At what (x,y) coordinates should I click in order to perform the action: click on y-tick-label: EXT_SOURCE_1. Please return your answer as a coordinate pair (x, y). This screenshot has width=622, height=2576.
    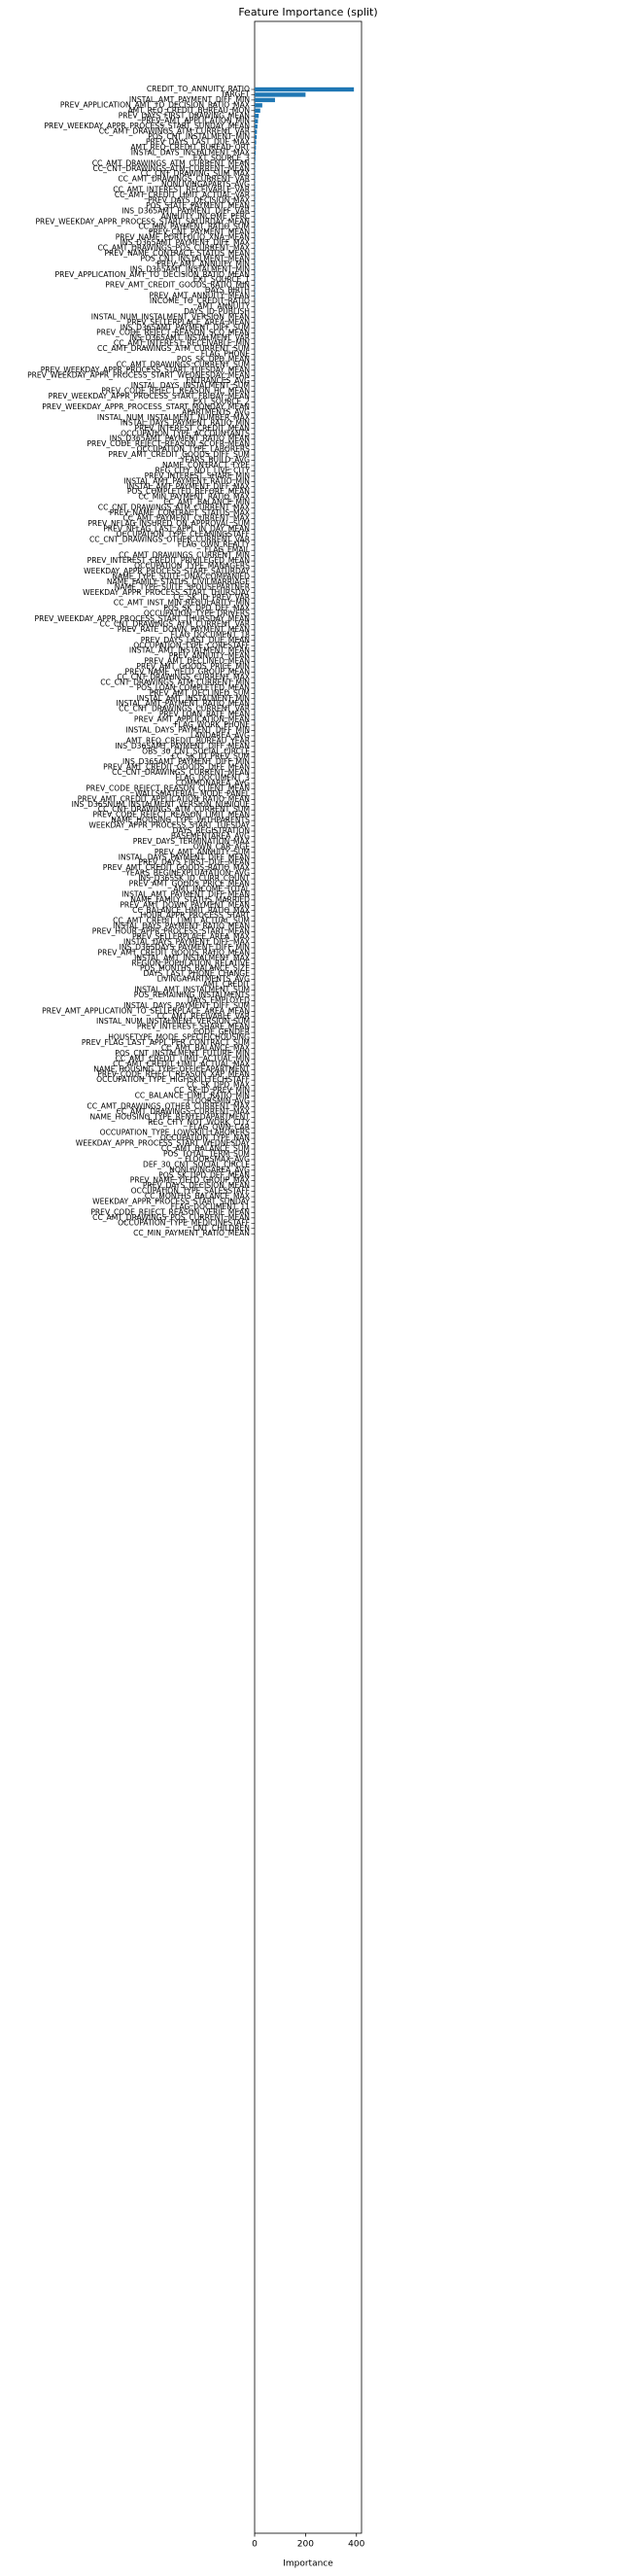
    Looking at the image, I should click on (221, 280).